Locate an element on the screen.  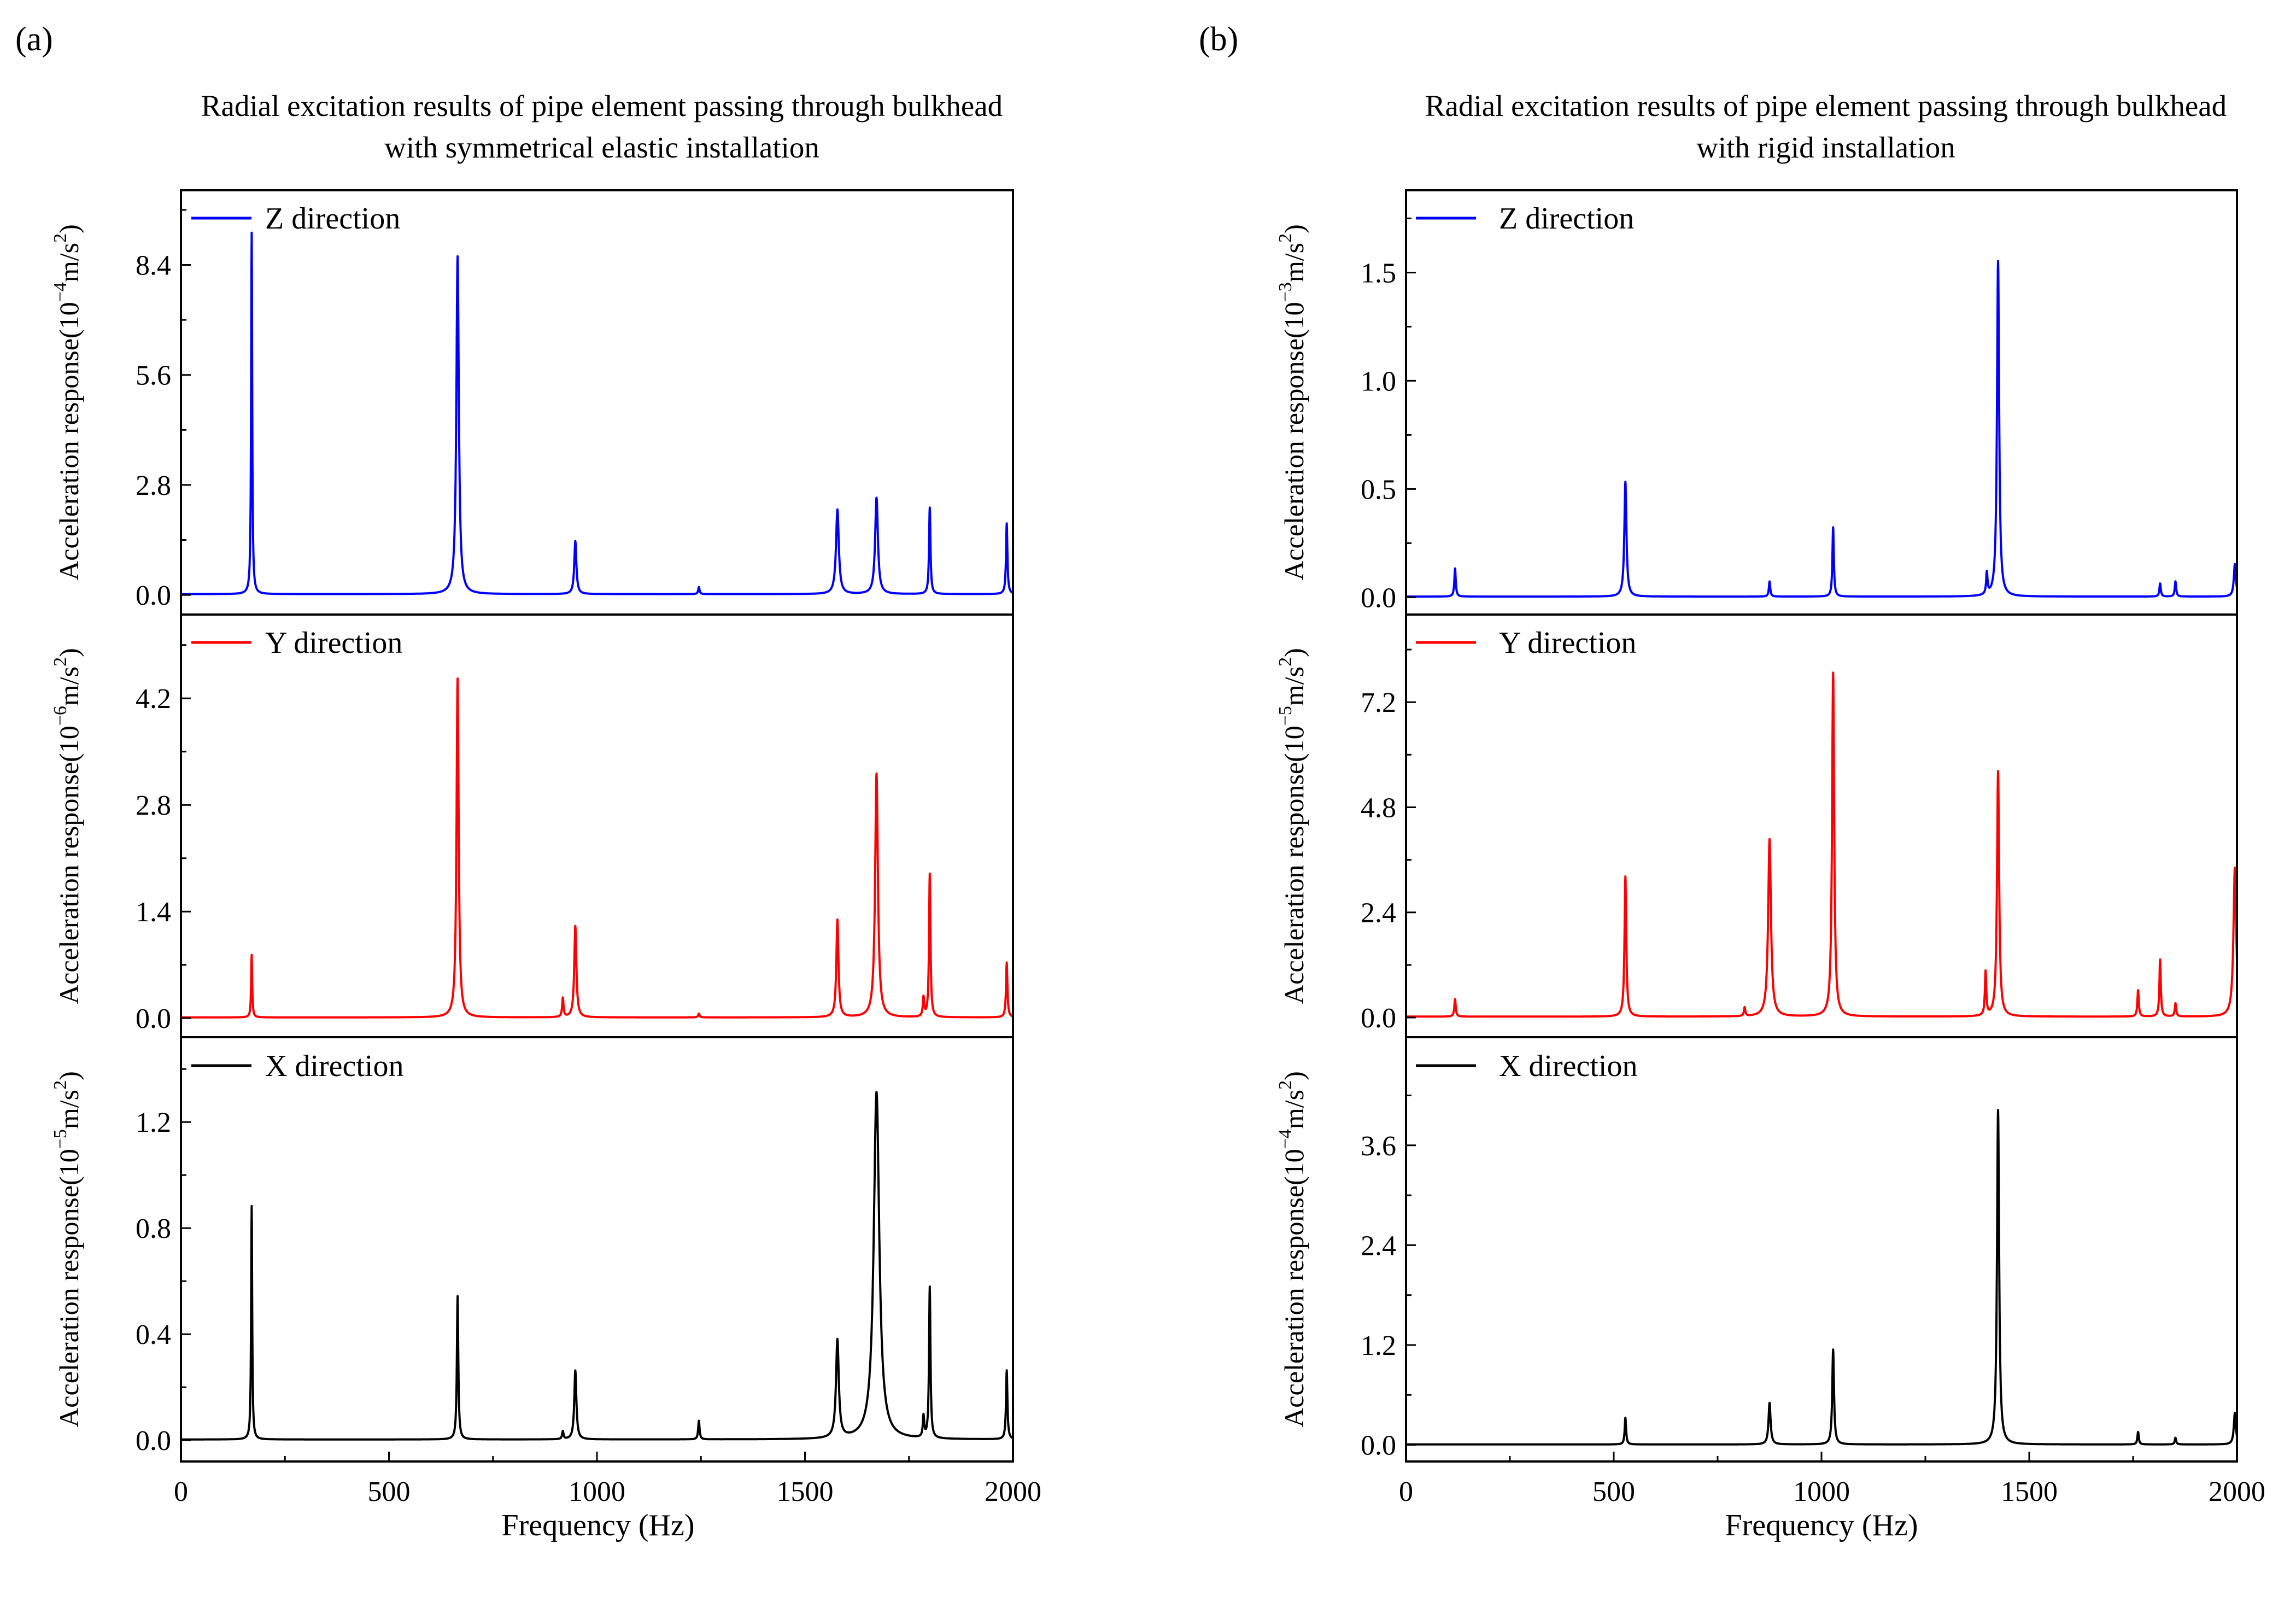
y-axis-label-exponent: −4 is located at coordinates (1285, 1139).